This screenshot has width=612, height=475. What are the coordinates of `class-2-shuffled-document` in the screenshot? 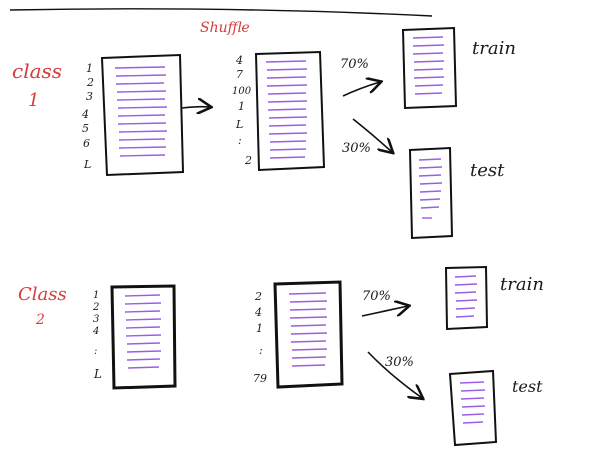 It's located at (308, 334).